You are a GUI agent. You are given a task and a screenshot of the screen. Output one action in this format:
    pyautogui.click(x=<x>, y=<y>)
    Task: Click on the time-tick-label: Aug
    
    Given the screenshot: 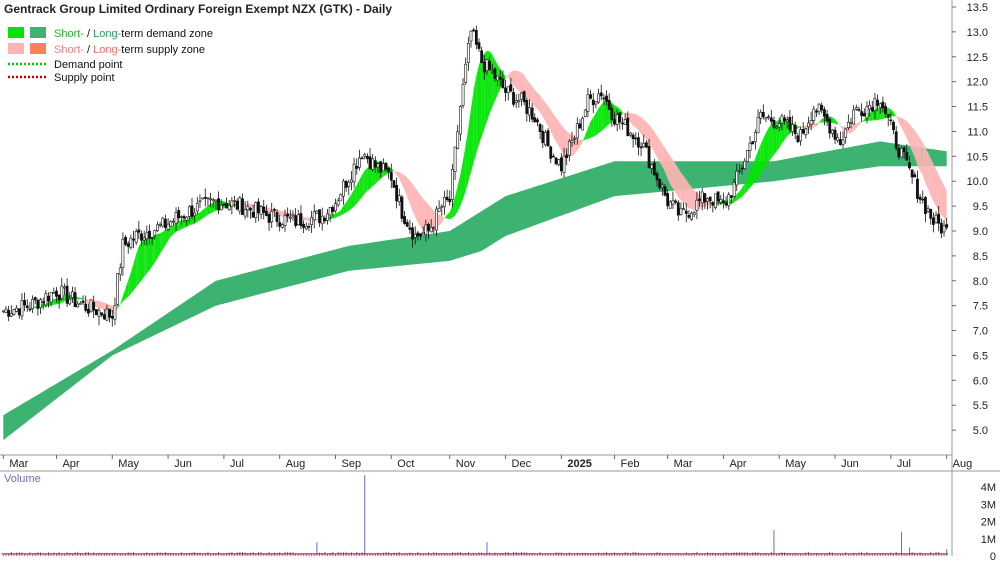 What is the action you would take?
    pyautogui.click(x=963, y=464)
    